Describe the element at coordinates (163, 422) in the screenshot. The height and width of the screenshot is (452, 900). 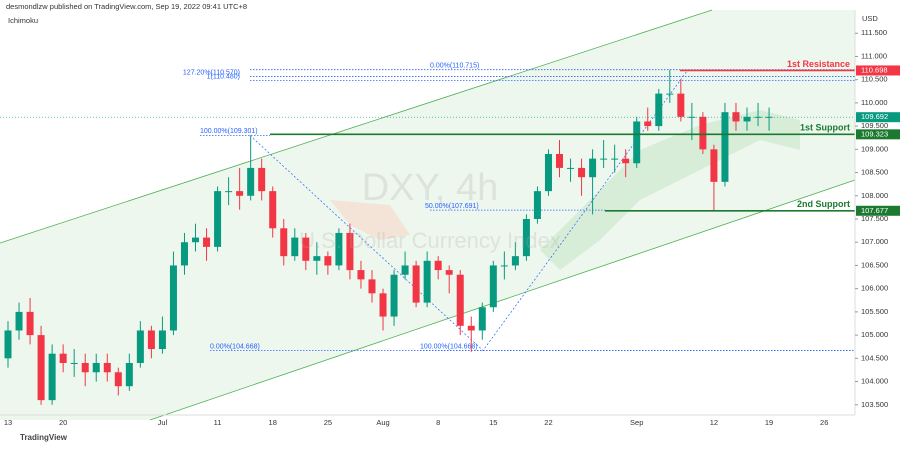
I see `x-tick-label: Jul` at that location.